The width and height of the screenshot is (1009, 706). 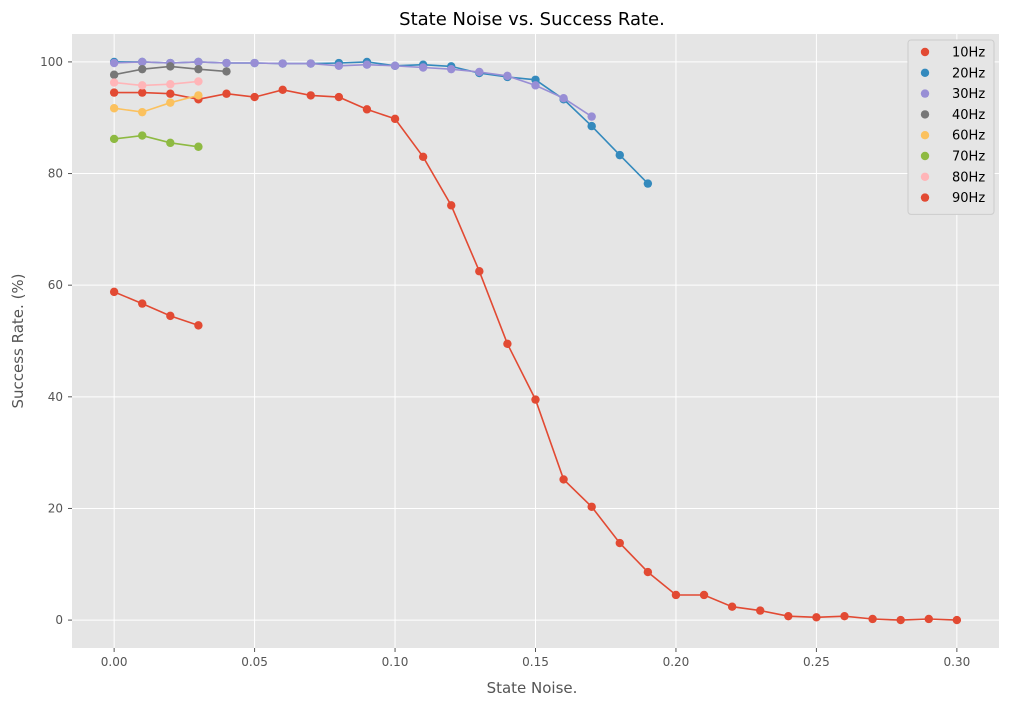 What do you see at coordinates (968, 136) in the screenshot?
I see `legend-label: 60Hz` at bounding box center [968, 136].